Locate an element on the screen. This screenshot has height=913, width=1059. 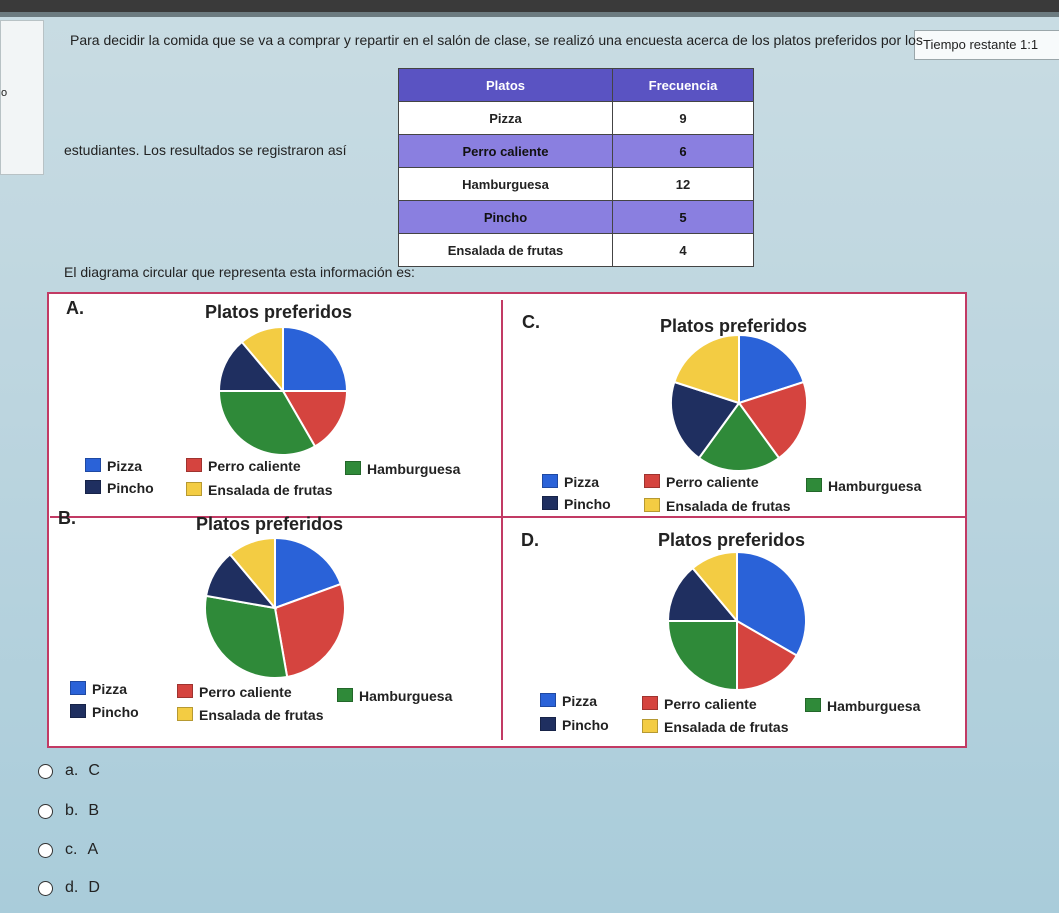
table-row: Perro caliente 6 is located at coordinates (576, 151).